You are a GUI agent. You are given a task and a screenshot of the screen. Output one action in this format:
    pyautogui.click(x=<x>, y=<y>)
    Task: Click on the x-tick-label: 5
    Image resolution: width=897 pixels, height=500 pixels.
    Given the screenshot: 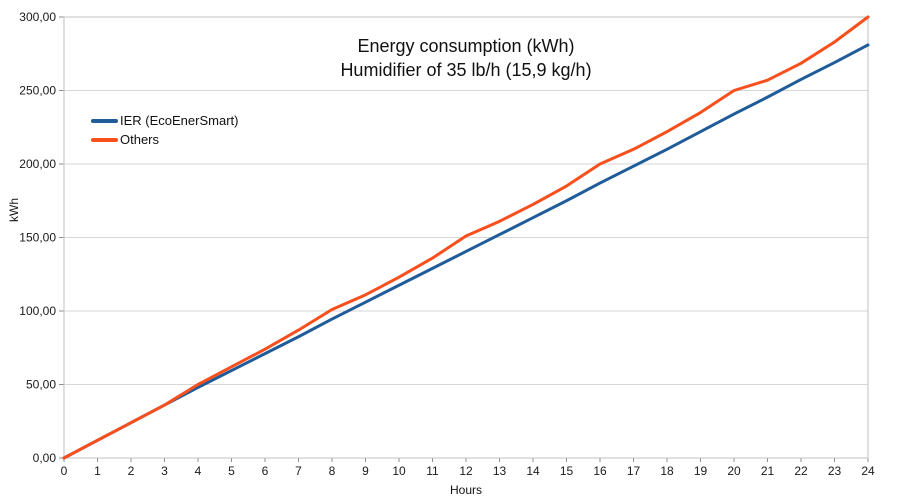 What is the action you would take?
    pyautogui.click(x=231, y=471)
    